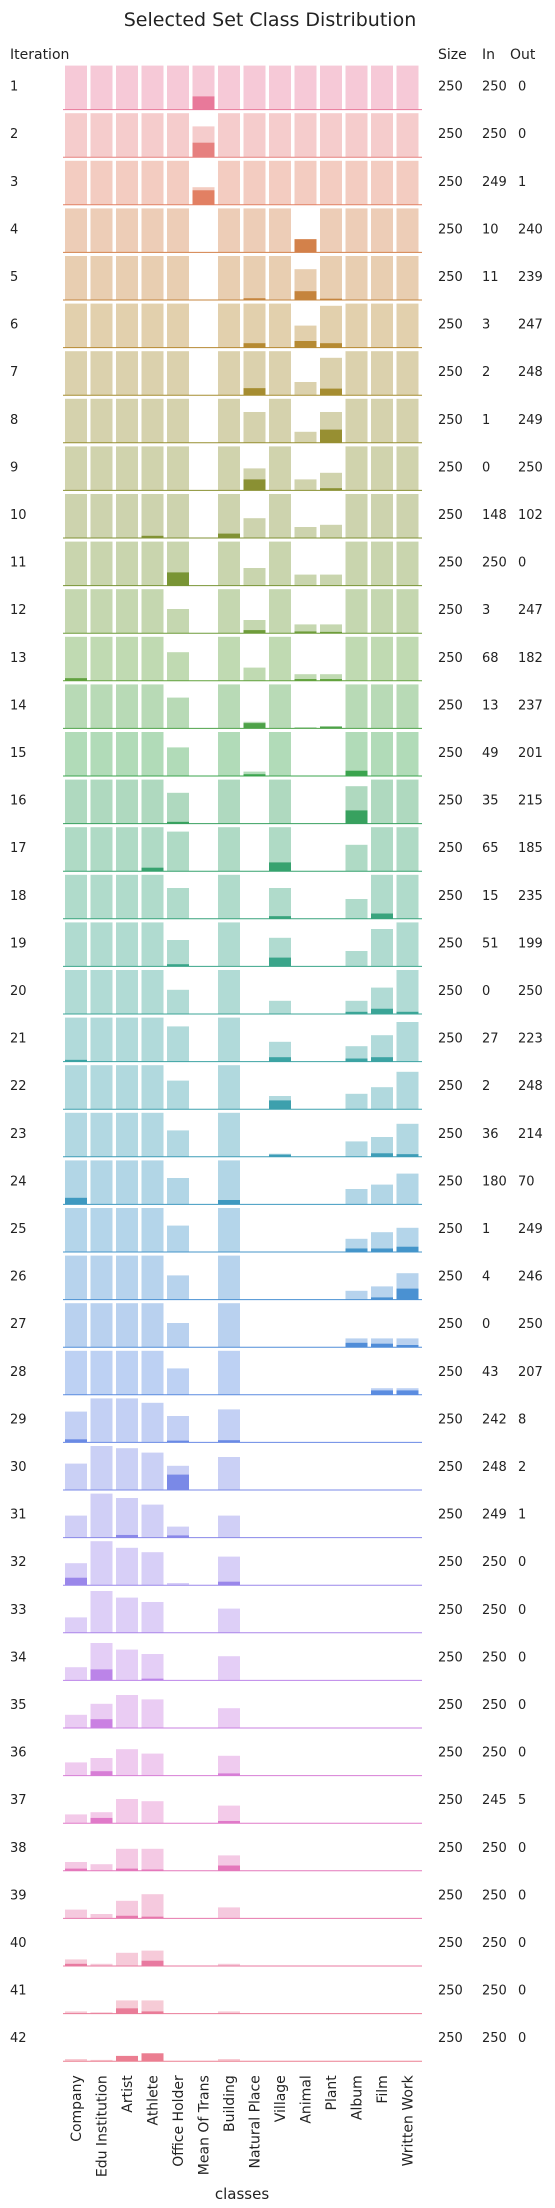 The height and width of the screenshot is (2208, 555). I want to click on out-value: 247, so click(530, 610).